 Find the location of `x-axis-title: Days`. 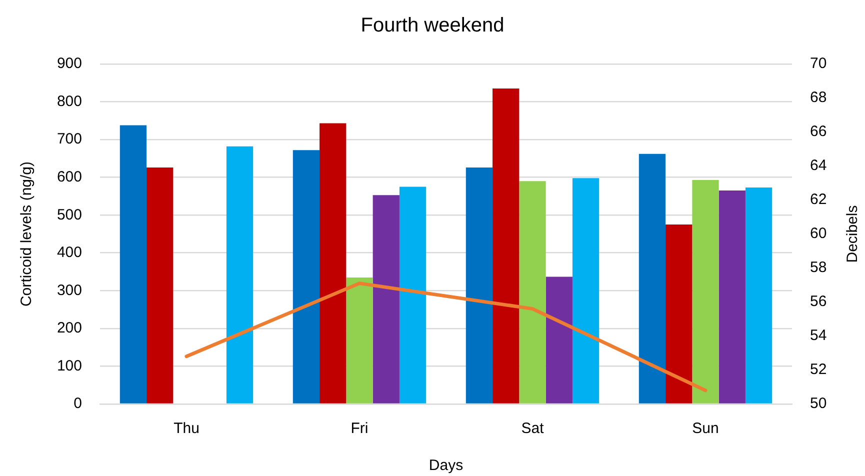

x-axis-title: Days is located at coordinates (446, 465).